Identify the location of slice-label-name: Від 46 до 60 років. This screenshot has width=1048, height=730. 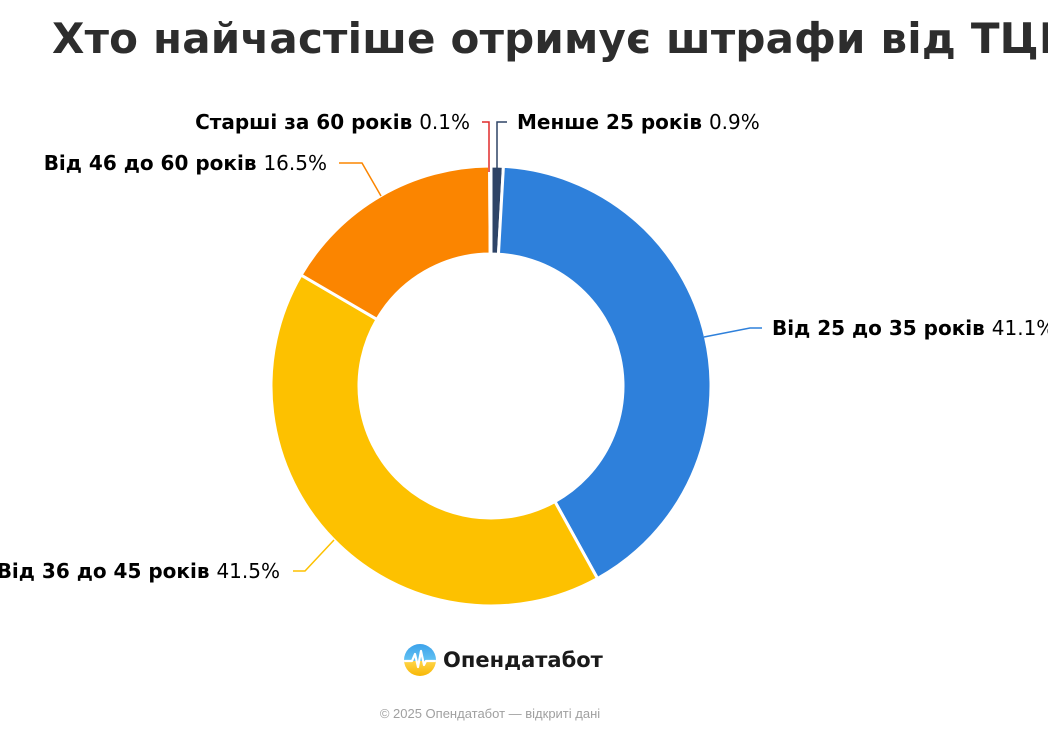
(154, 163).